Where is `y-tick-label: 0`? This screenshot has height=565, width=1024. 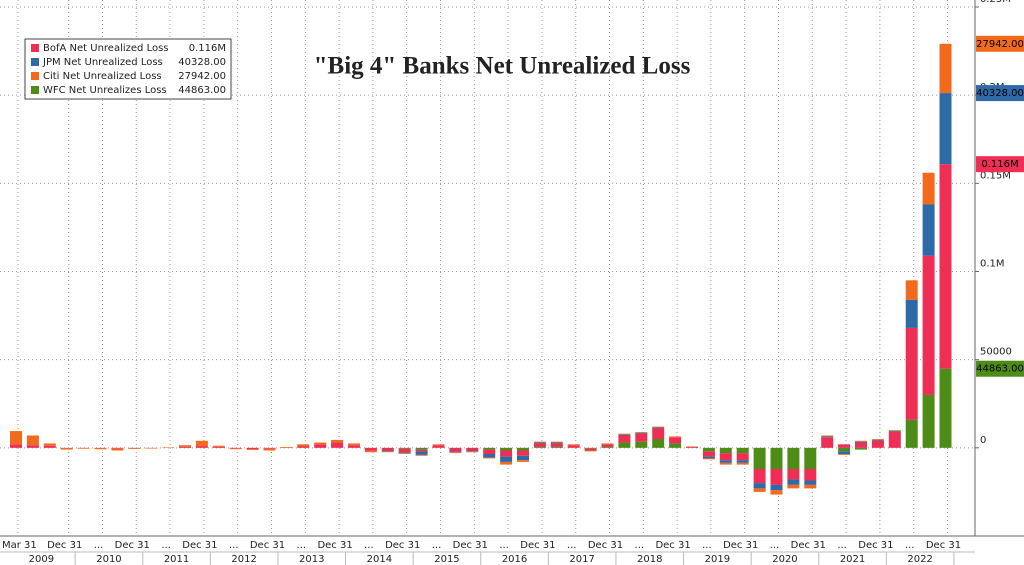 y-tick-label: 0 is located at coordinates (983, 440).